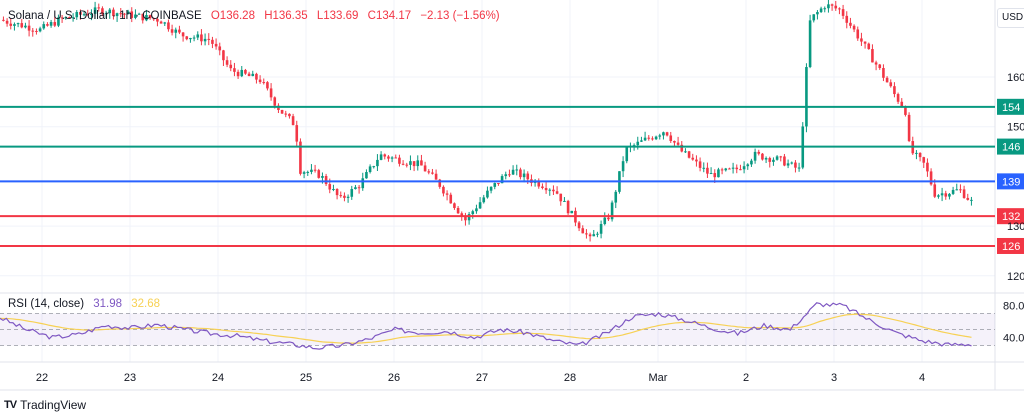 The width and height of the screenshot is (1024, 419). I want to click on price-tick: 120, so click(1015, 277).